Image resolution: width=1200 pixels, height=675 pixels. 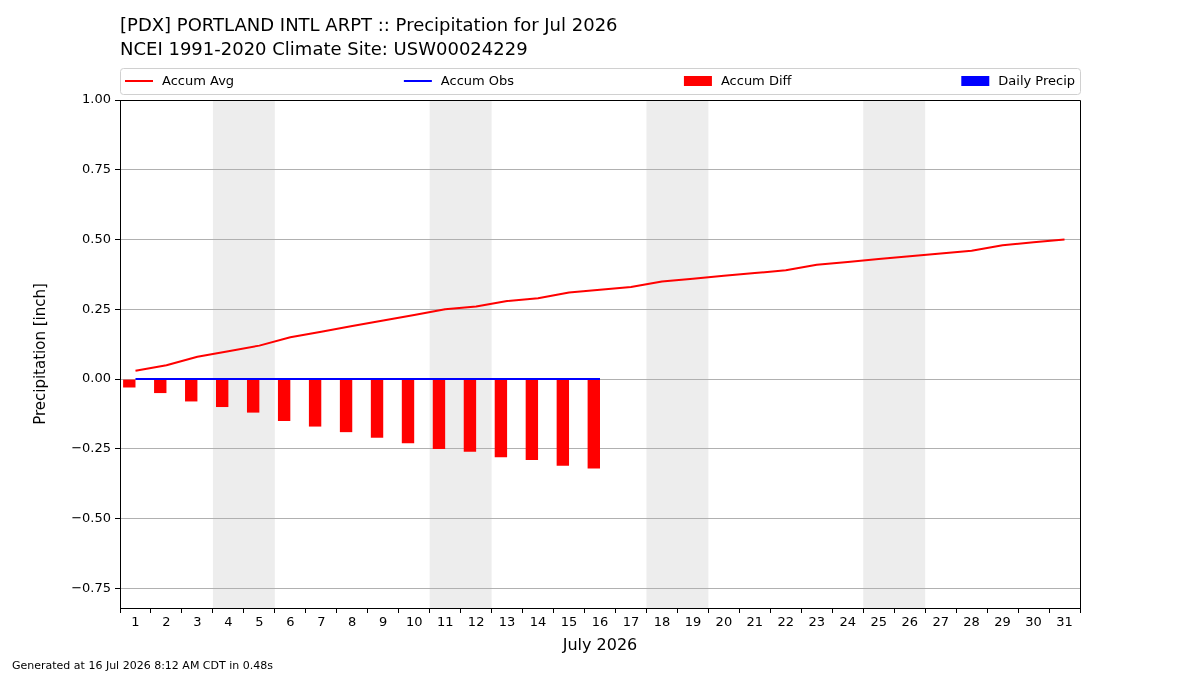 What do you see at coordinates (786, 622) in the screenshot?
I see `x-tick-label: 22` at bounding box center [786, 622].